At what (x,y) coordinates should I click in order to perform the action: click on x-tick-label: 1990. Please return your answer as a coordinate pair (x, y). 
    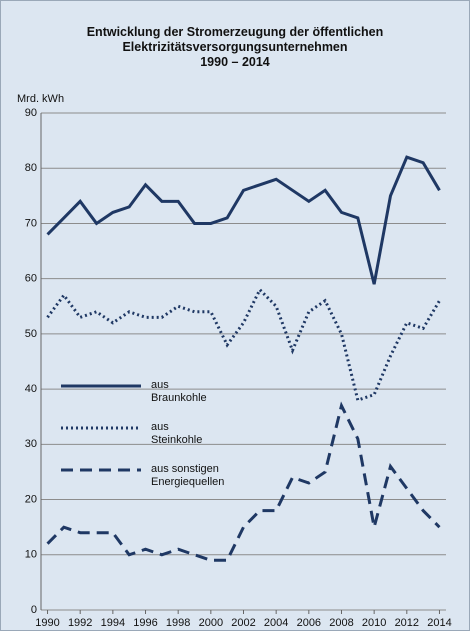
    Looking at the image, I should click on (47, 623).